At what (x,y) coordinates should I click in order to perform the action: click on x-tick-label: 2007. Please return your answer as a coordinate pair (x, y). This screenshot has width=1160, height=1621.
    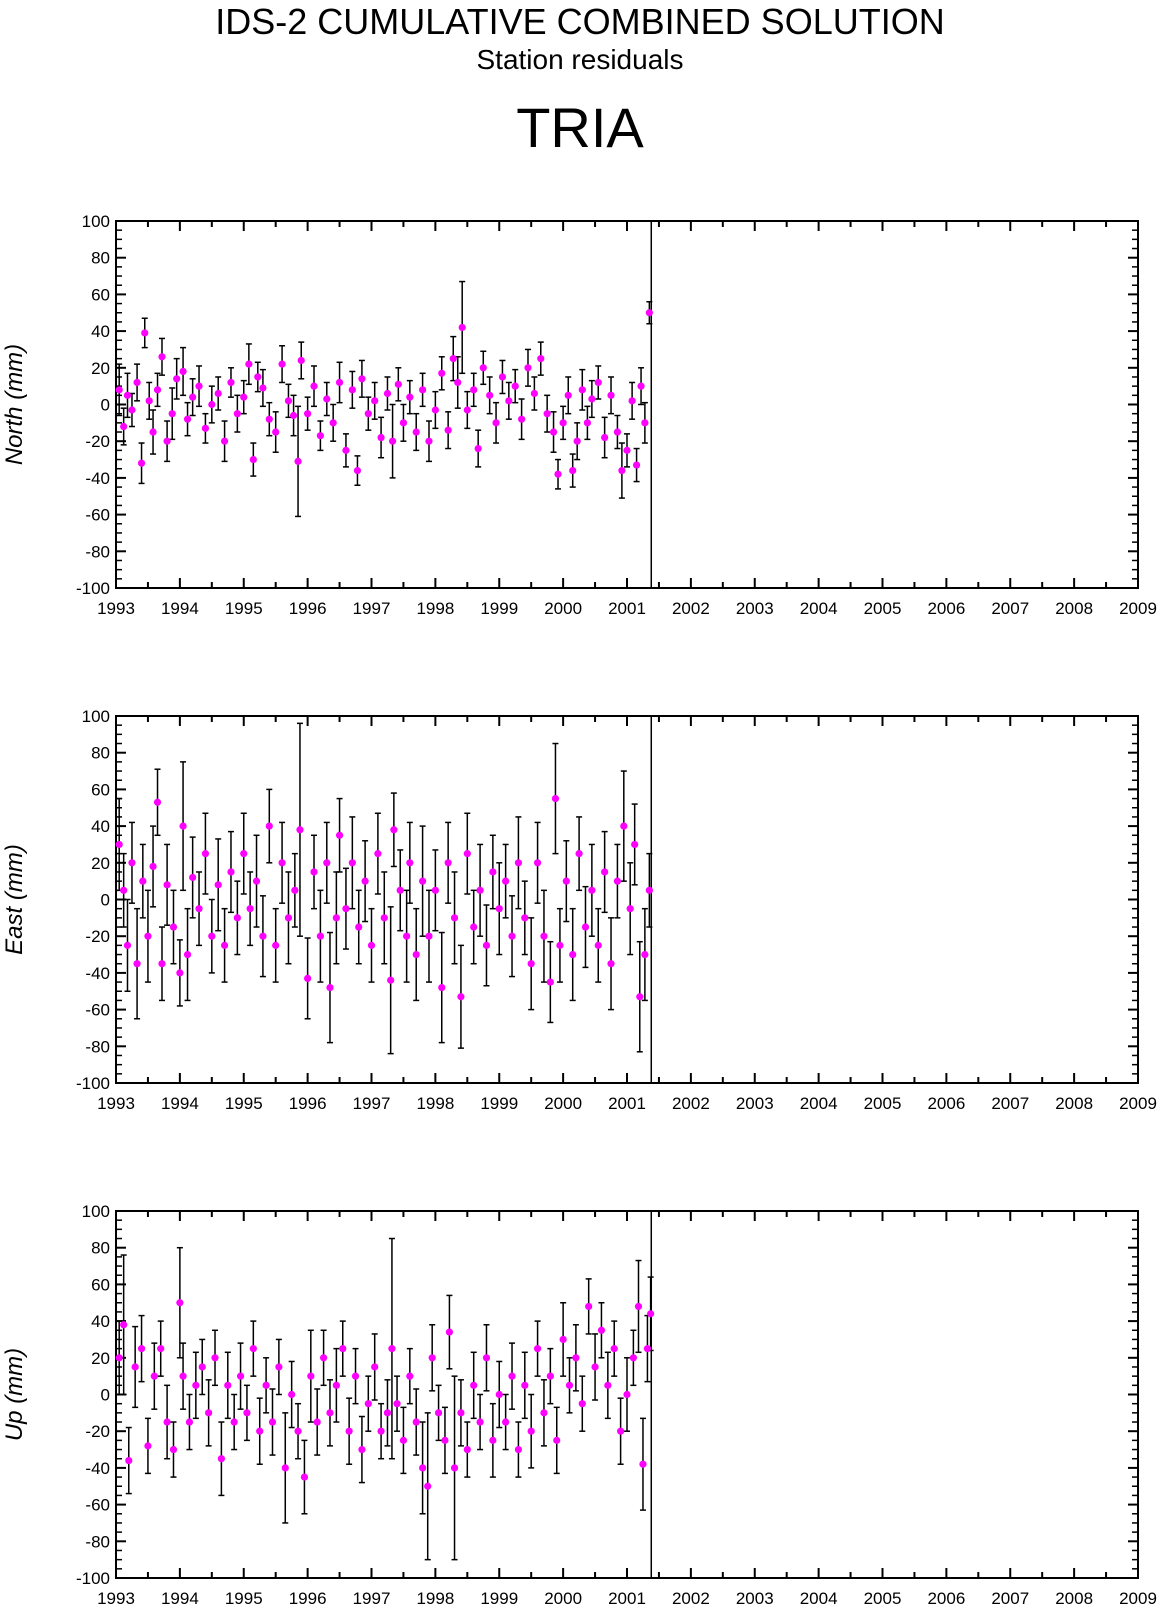
    Looking at the image, I should click on (1010, 1598).